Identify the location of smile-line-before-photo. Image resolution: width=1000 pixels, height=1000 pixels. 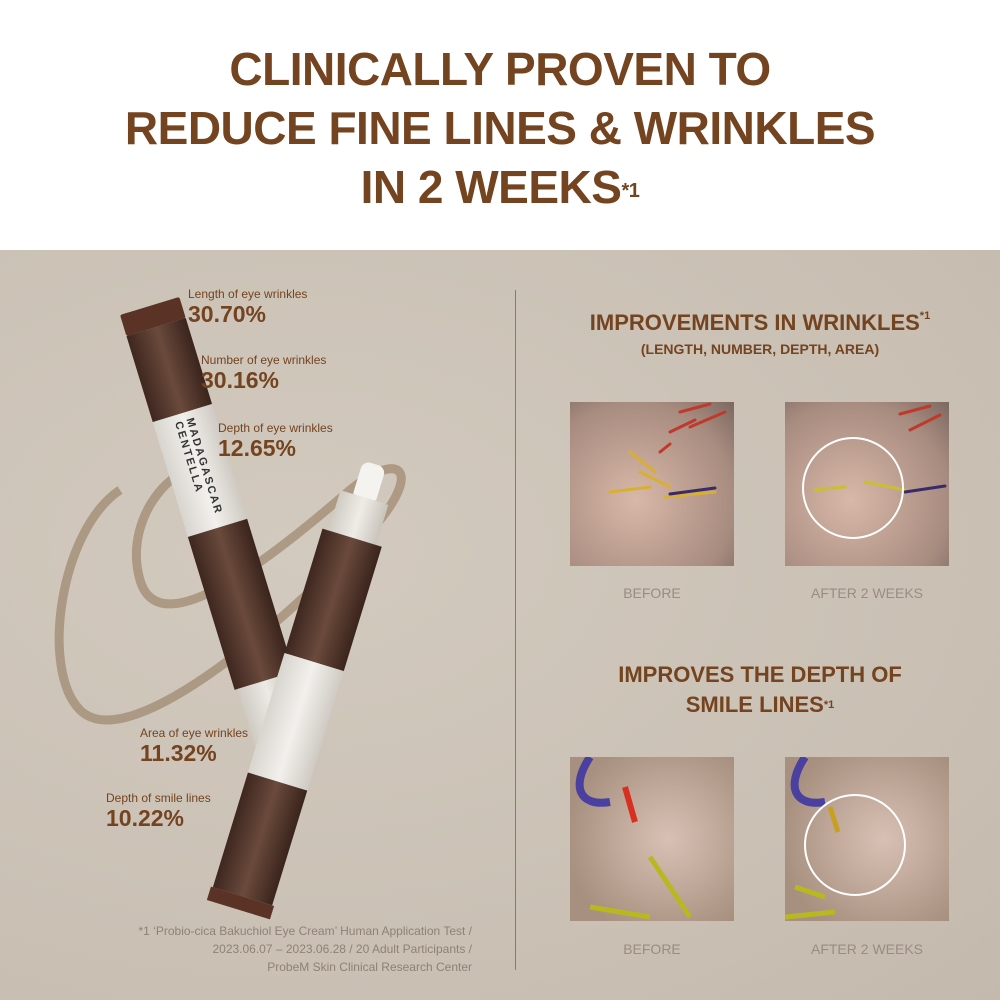
(652, 839).